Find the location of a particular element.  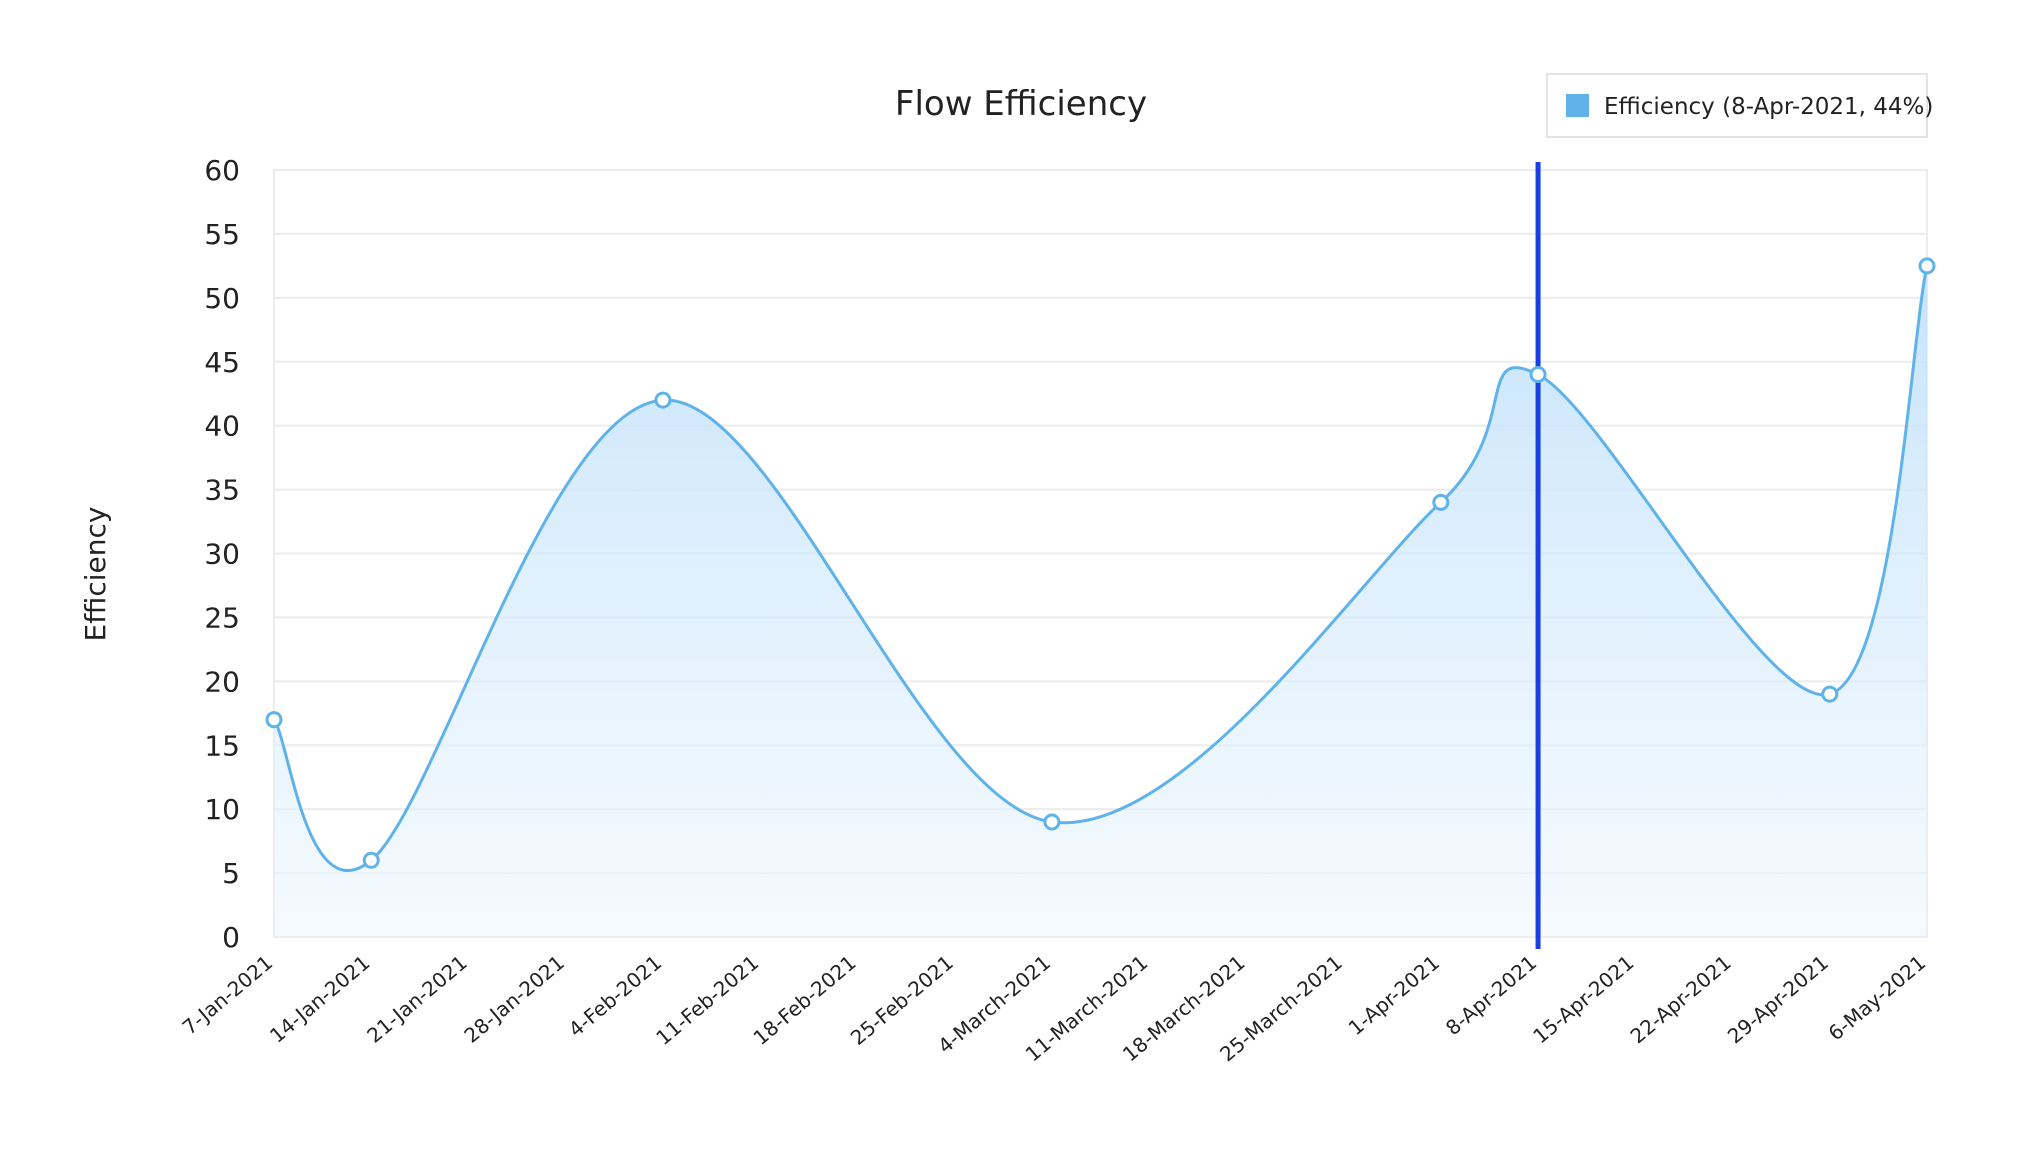

x-tick-label: 21-Jan-2021 is located at coordinates (416, 998).